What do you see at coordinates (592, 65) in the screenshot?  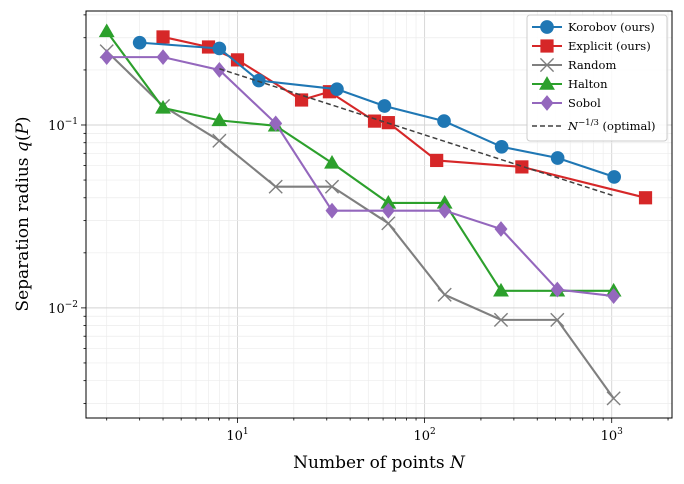 I see `legend-label: Random` at bounding box center [592, 65].